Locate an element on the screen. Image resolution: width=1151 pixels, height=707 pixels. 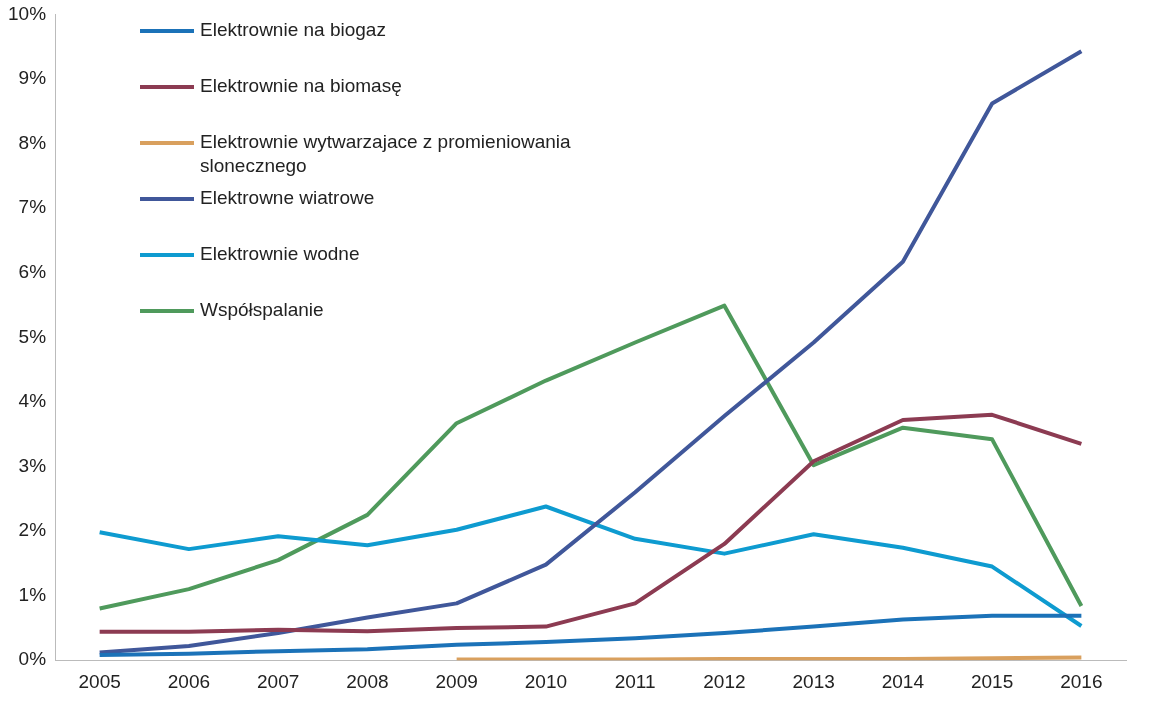
x-tick-label: 2011 is located at coordinates (635, 681).